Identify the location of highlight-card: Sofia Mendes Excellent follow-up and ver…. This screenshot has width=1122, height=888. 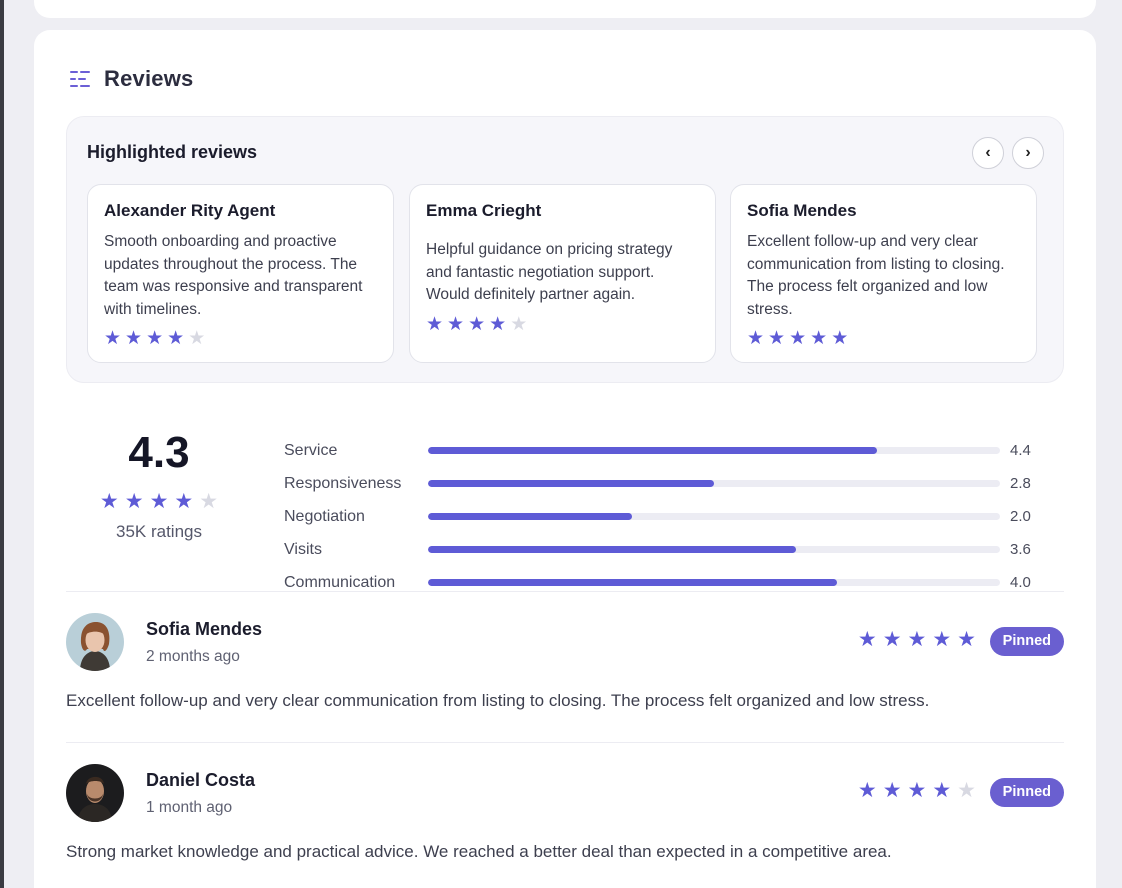
(883, 273).